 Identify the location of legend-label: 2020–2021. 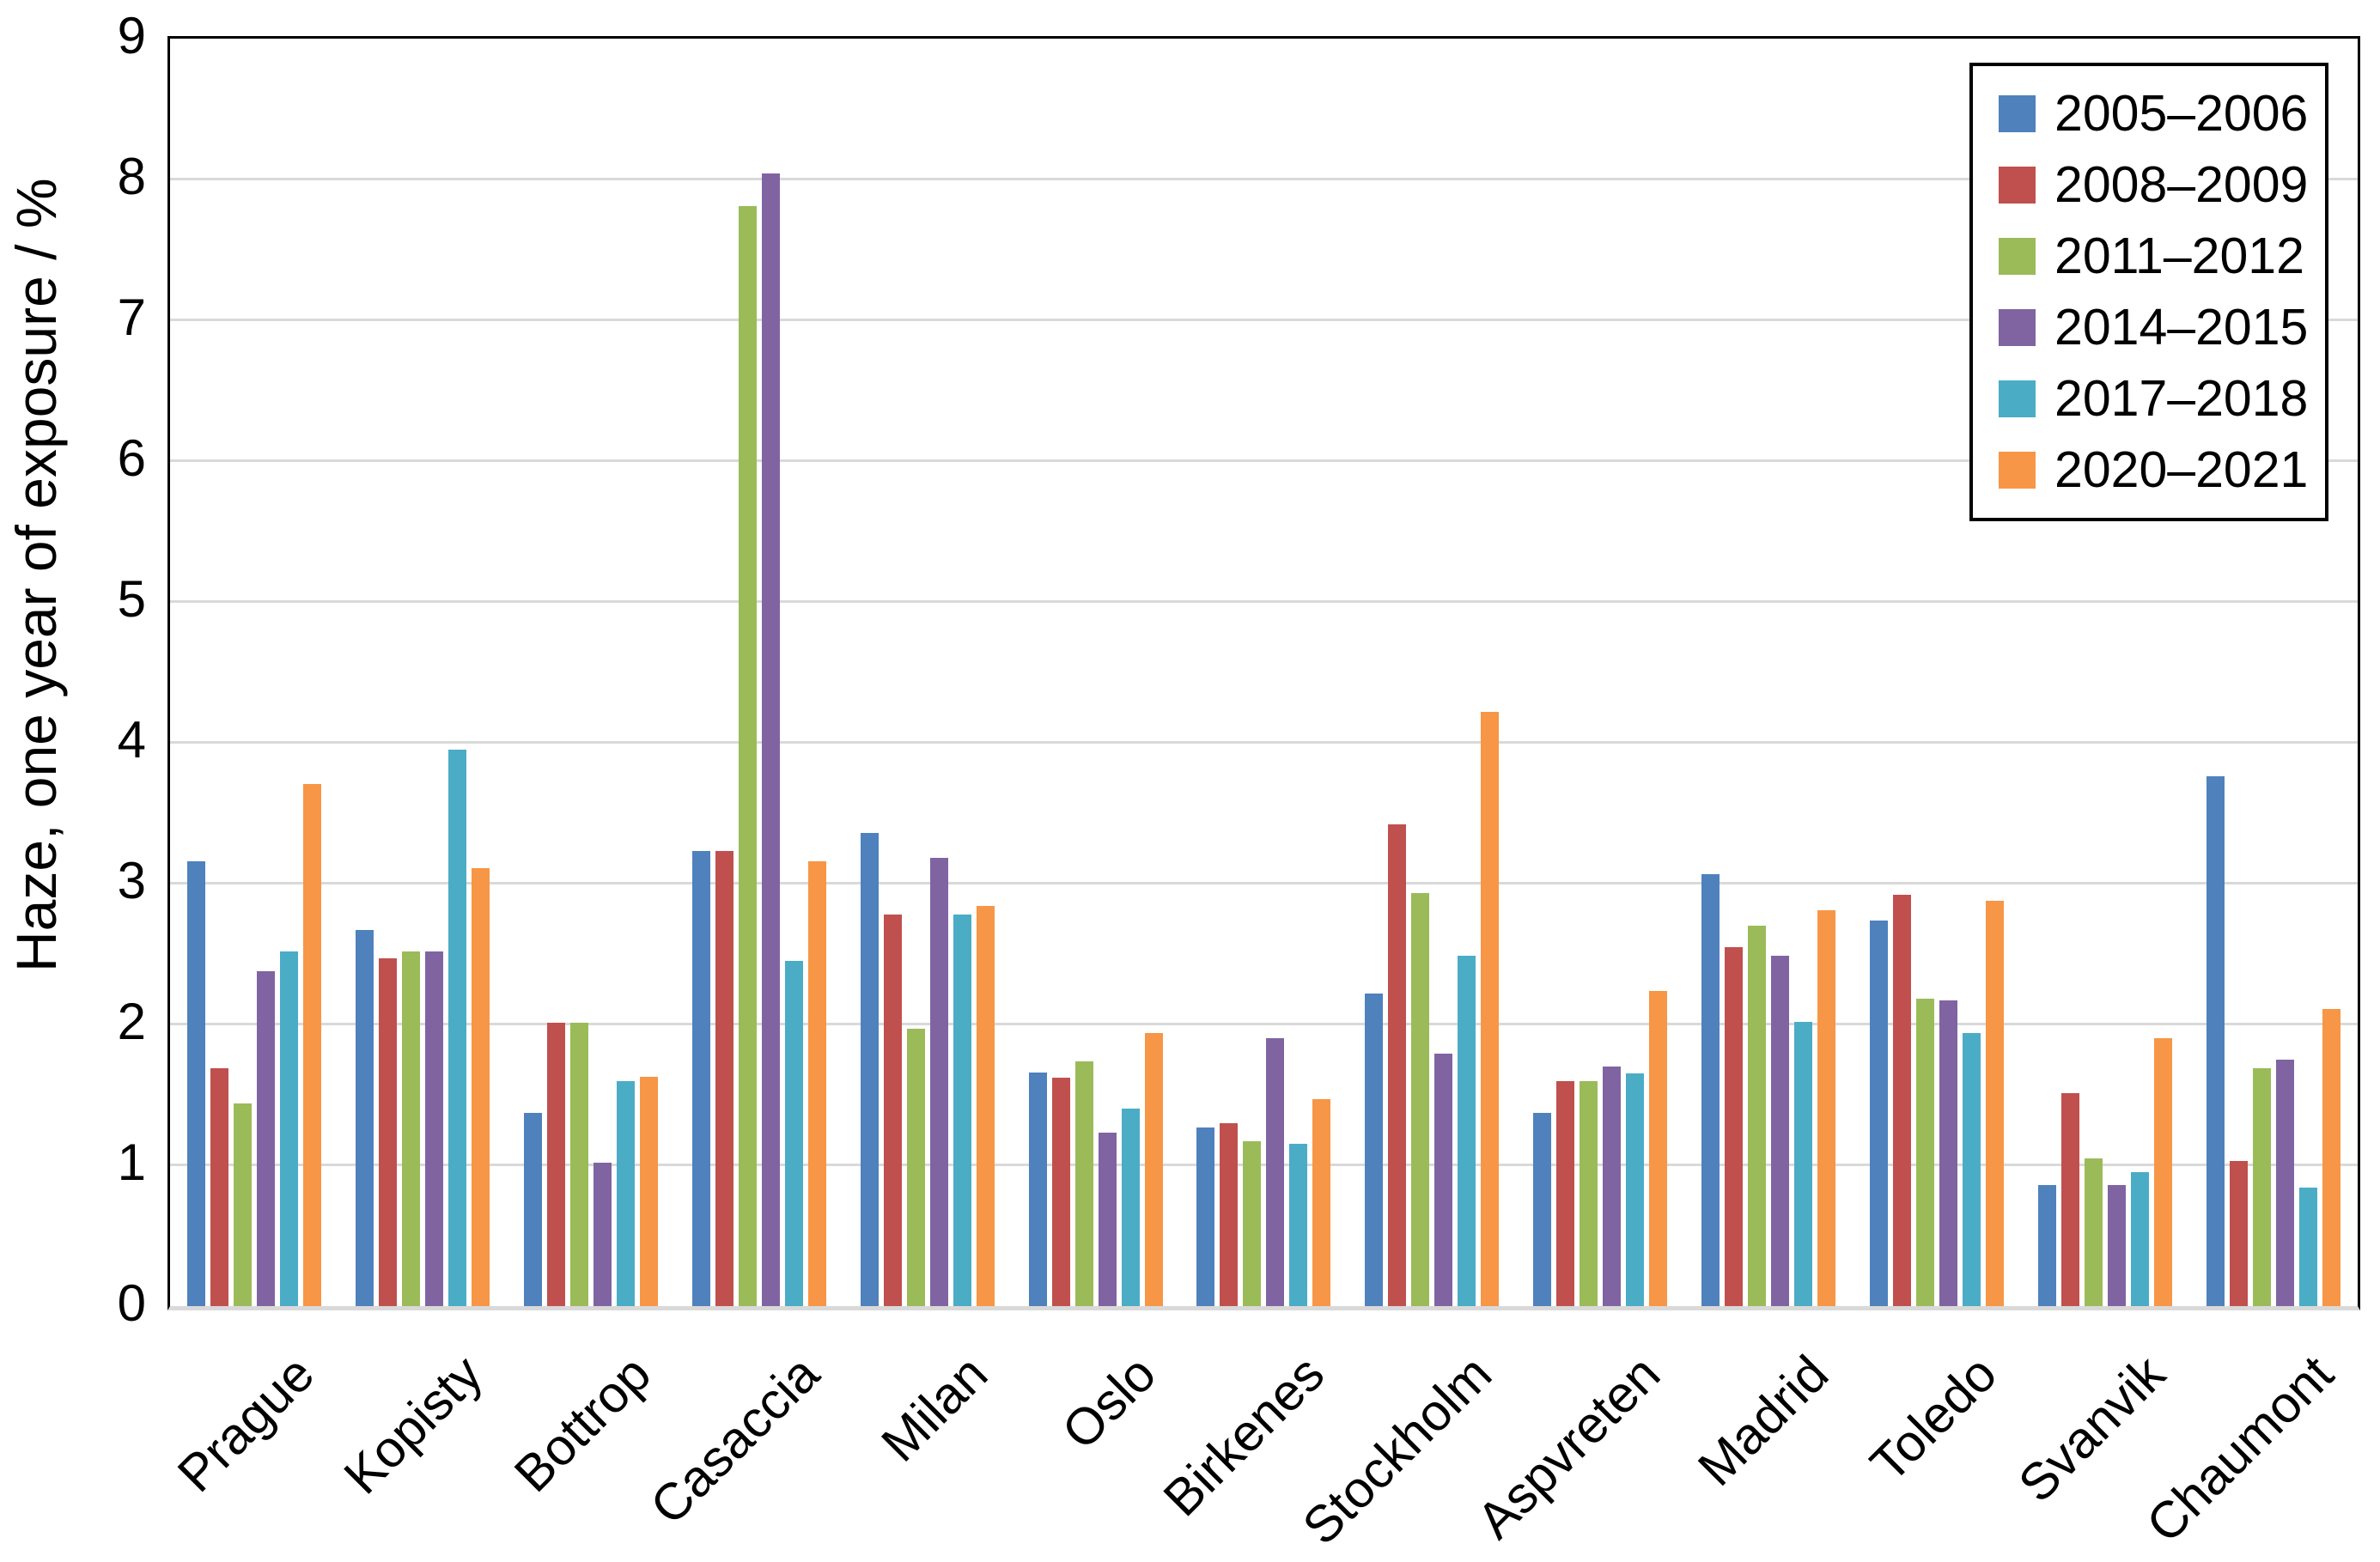
(2182, 469).